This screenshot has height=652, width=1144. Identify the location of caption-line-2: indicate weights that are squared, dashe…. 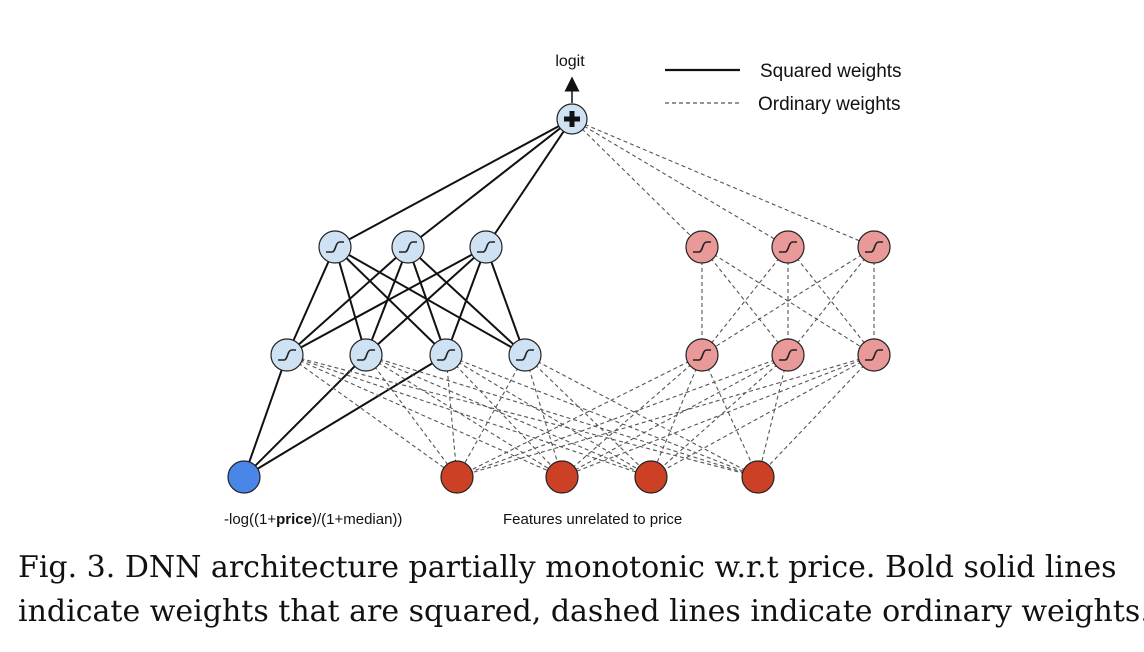
(581, 611).